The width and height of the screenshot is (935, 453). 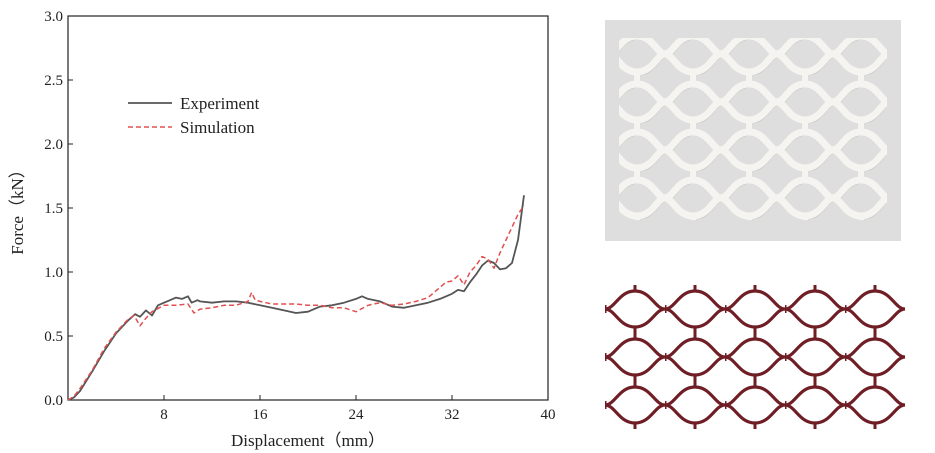 What do you see at coordinates (357, 415) in the screenshot?
I see `x-tick-label: 24` at bounding box center [357, 415].